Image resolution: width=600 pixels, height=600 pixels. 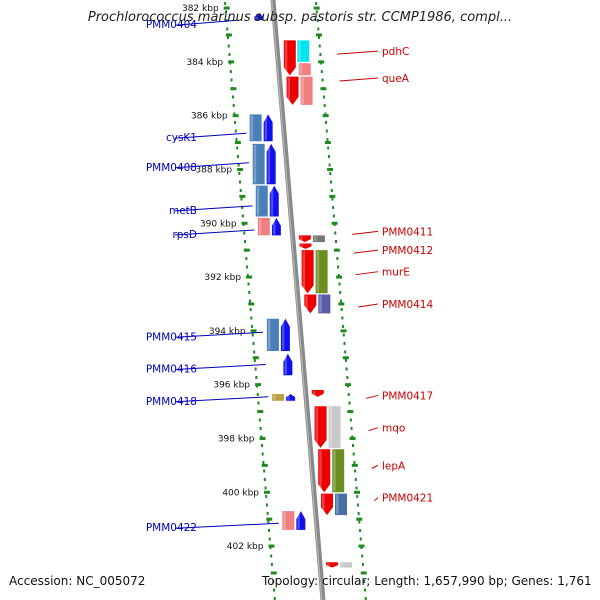 I want to click on gene-label-right: mqo, so click(x=393, y=429).